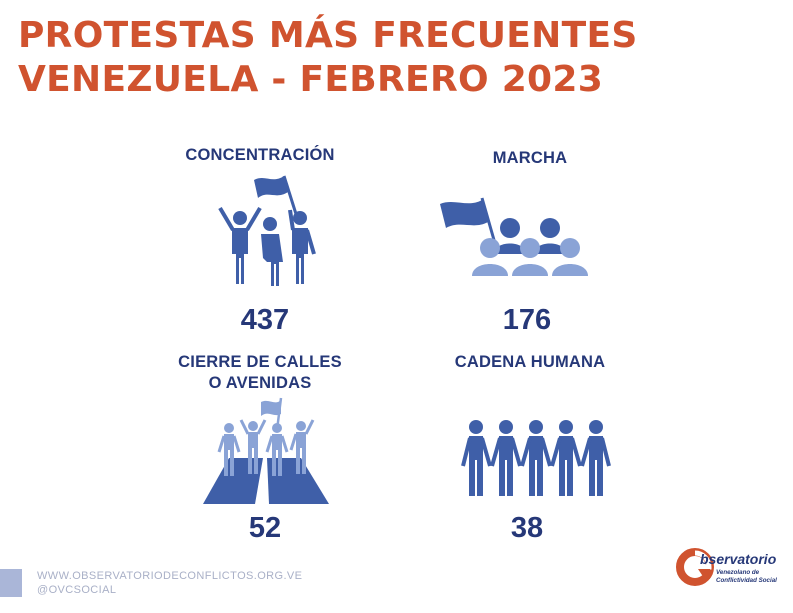 Image resolution: width=793 pixels, height=613 pixels. I want to click on logo-subtitle-1: Venezolano de, so click(738, 572).